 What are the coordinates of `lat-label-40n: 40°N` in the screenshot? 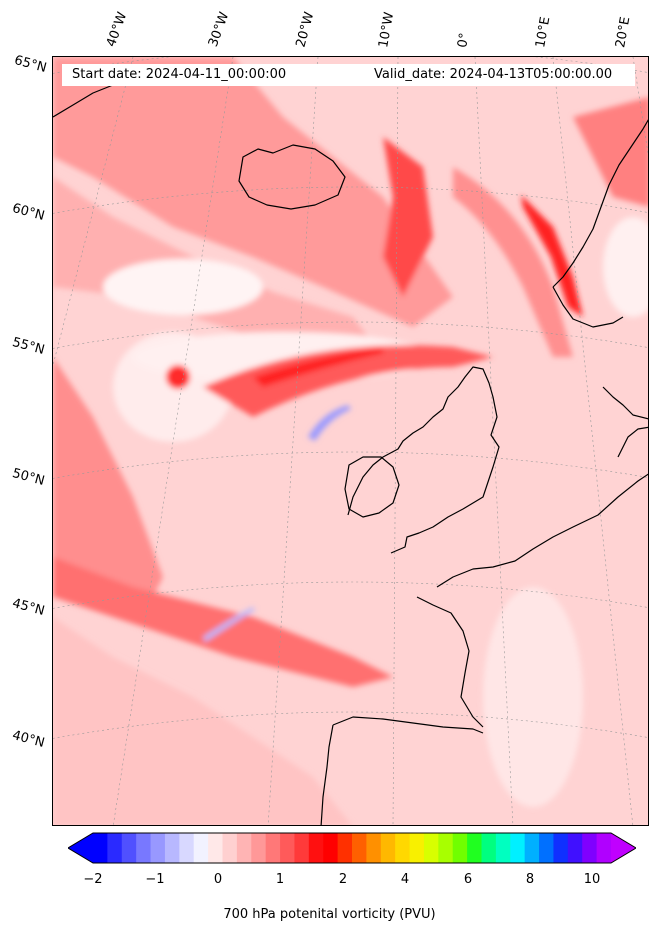 It's located at (28, 739).